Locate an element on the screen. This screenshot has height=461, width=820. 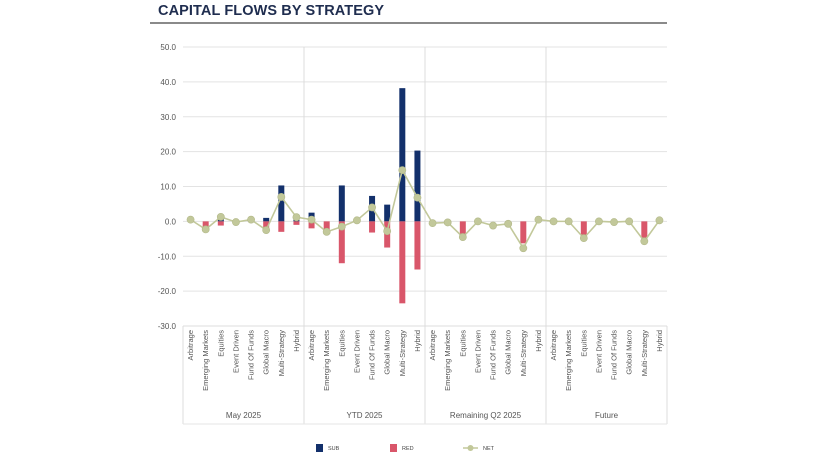
y-tick-label: 10.0 is located at coordinates (168, 187).